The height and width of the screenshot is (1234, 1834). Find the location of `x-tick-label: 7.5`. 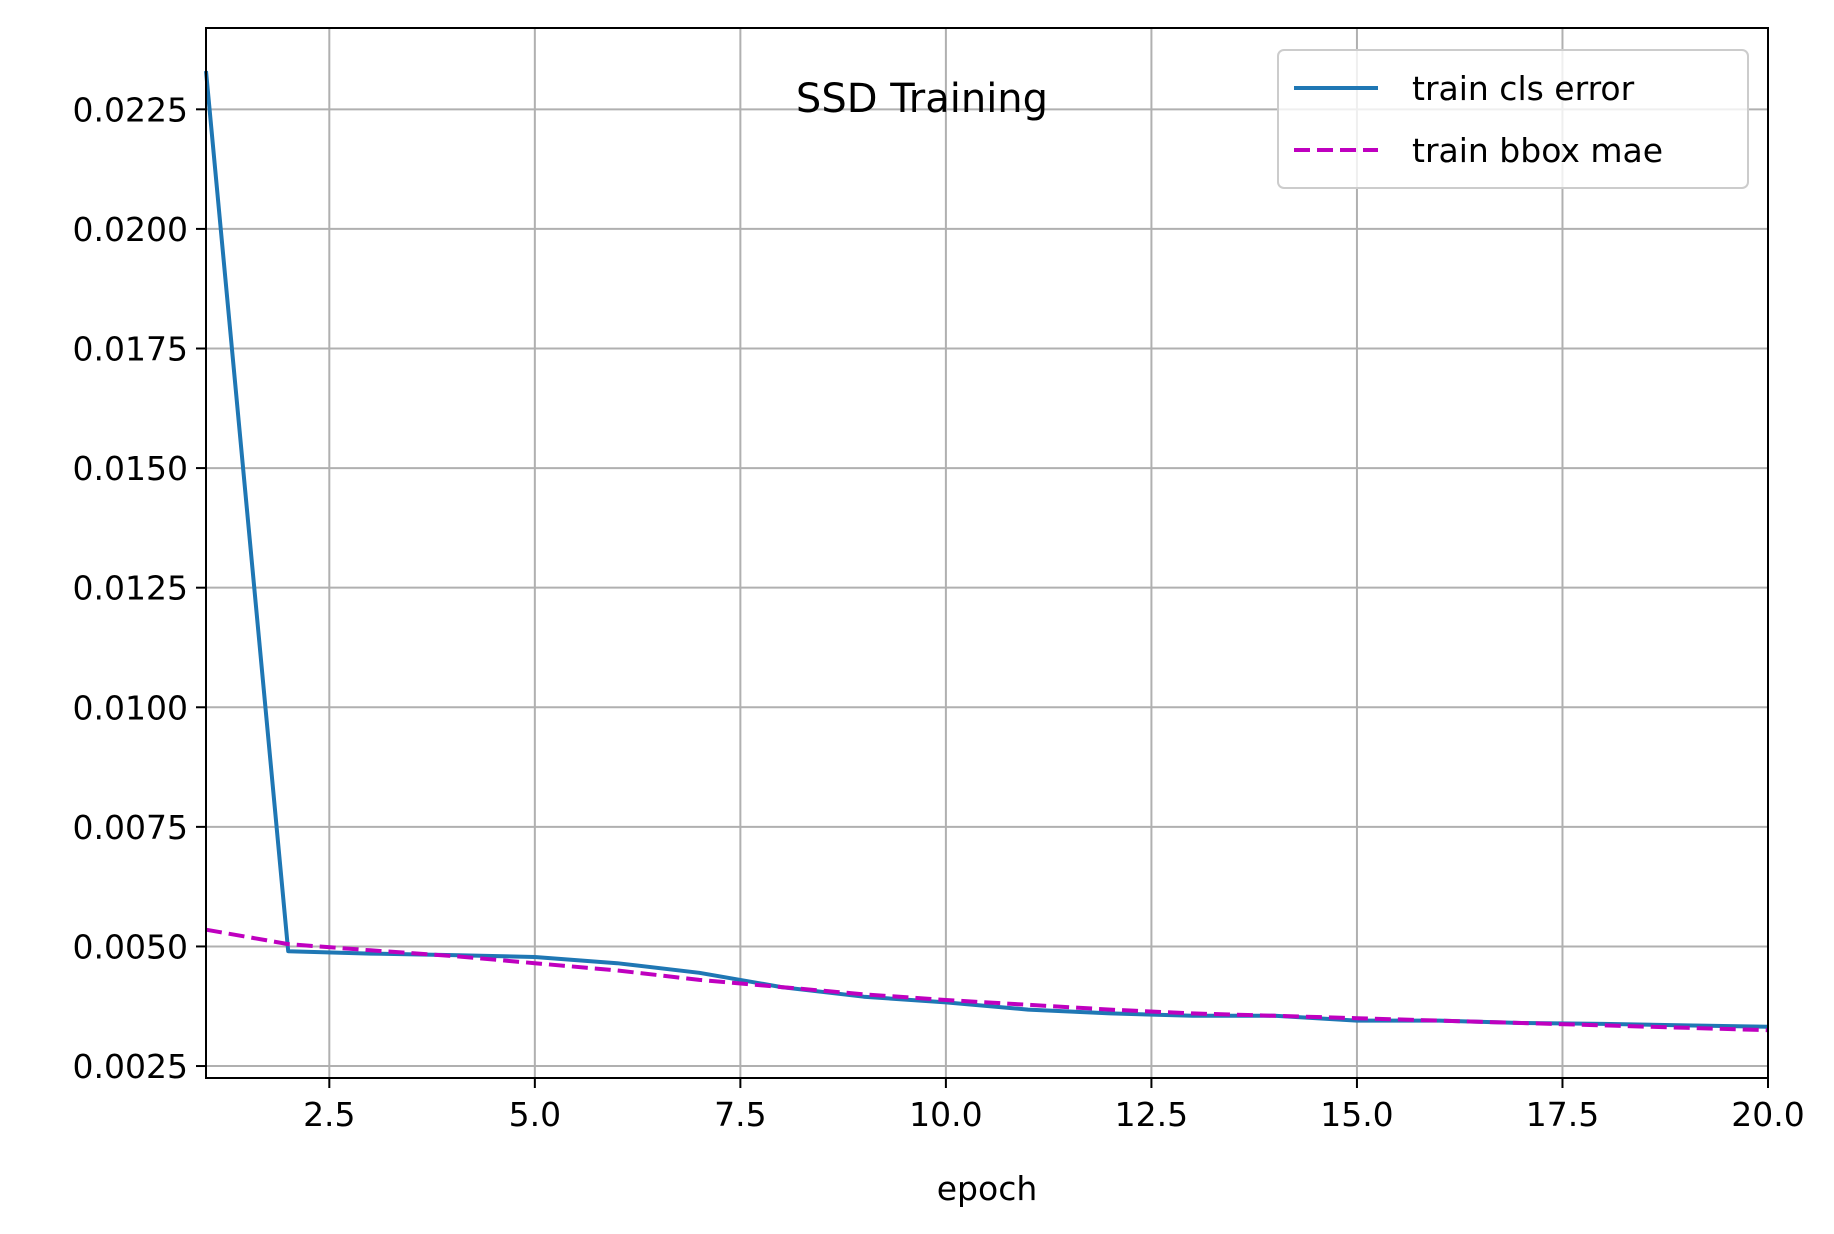

x-tick-label: 7.5 is located at coordinates (740, 1114).